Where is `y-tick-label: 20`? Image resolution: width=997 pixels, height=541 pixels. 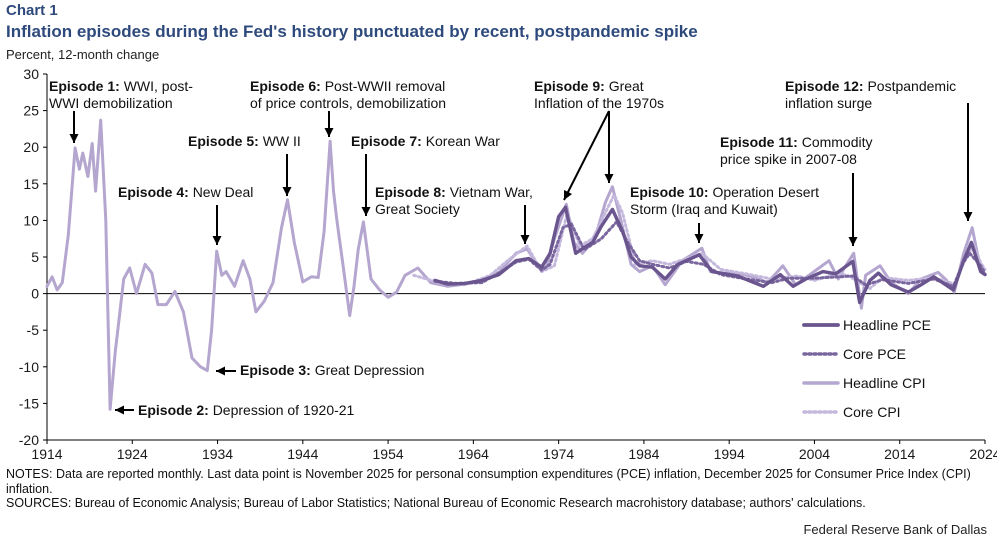
y-tick-label: 20 is located at coordinates (31, 147).